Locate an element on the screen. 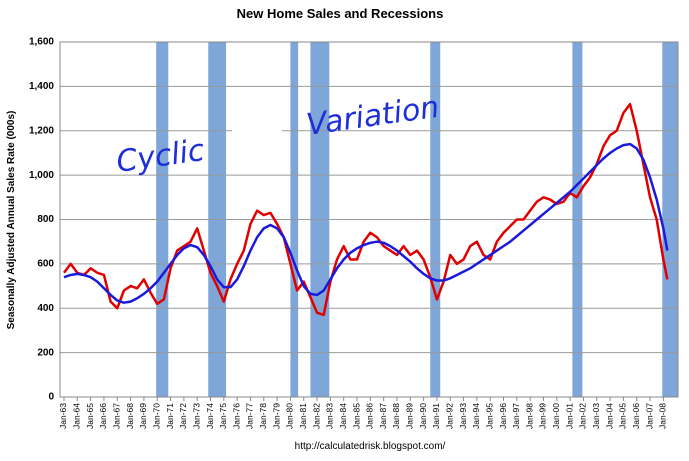  x-tick-label: Jan-72 is located at coordinates (183, 416).